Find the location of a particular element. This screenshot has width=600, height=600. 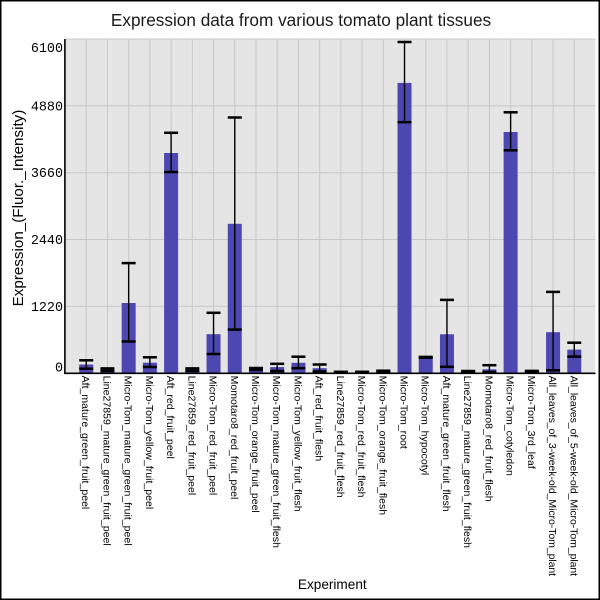

svg-text: Aft_red_fruit_peel is located at coordinates (170, 417).